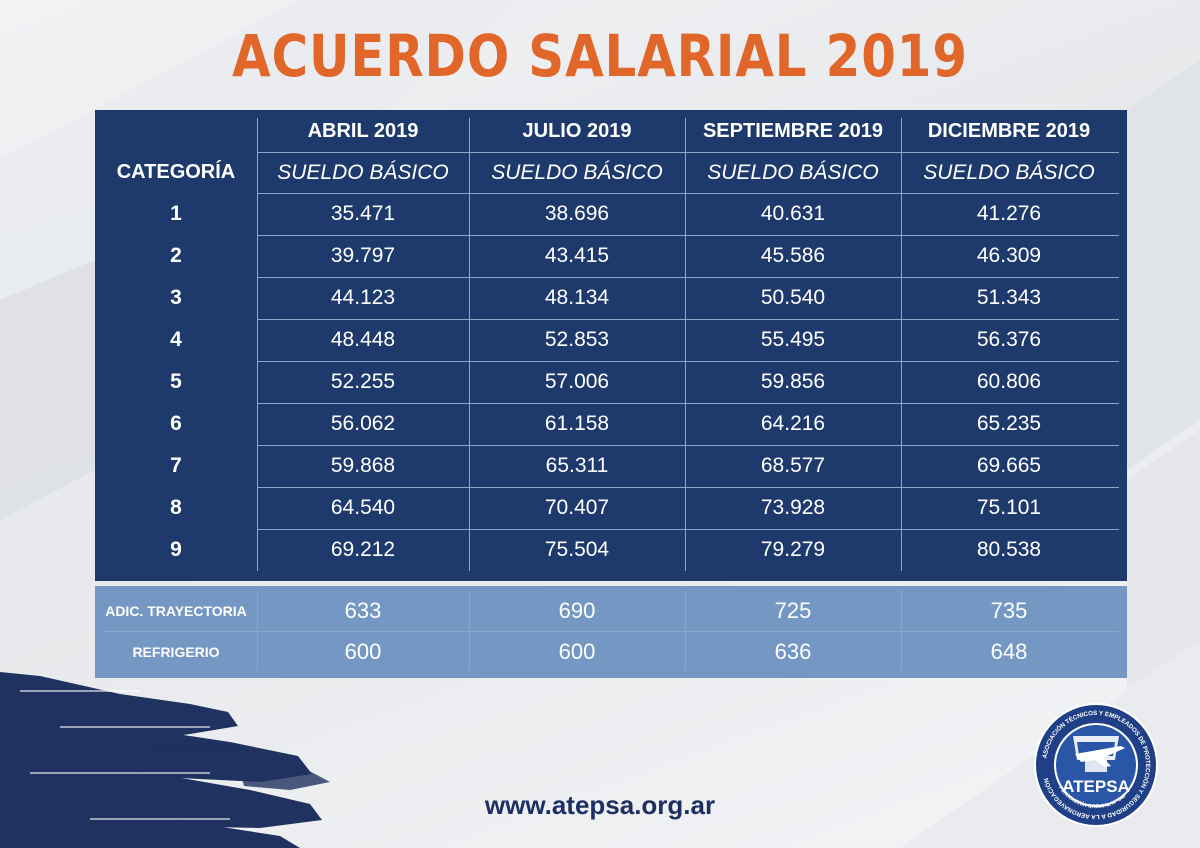 The height and width of the screenshot is (848, 1200). What do you see at coordinates (600, 56) in the screenshot?
I see `page-title: ACUERDO SALARIAL 2019` at bounding box center [600, 56].